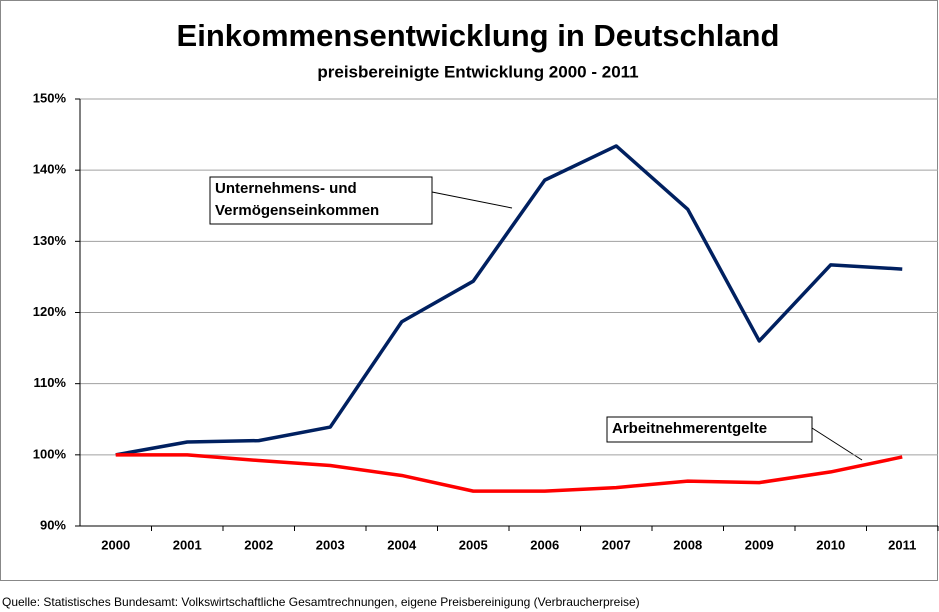  I want to click on x-tick-label: 2009, so click(759, 544).